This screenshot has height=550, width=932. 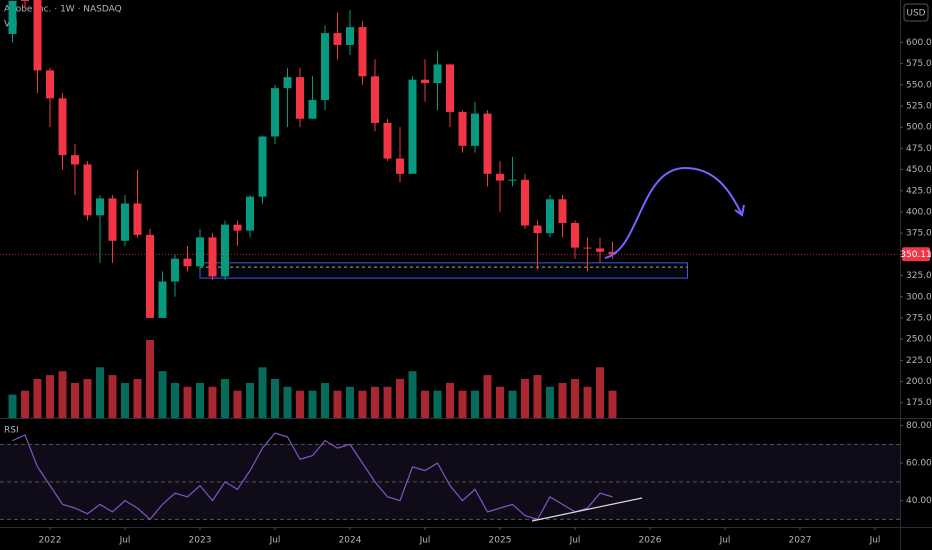 I want to click on y-tick-label: 300.00, so click(x=919, y=297).